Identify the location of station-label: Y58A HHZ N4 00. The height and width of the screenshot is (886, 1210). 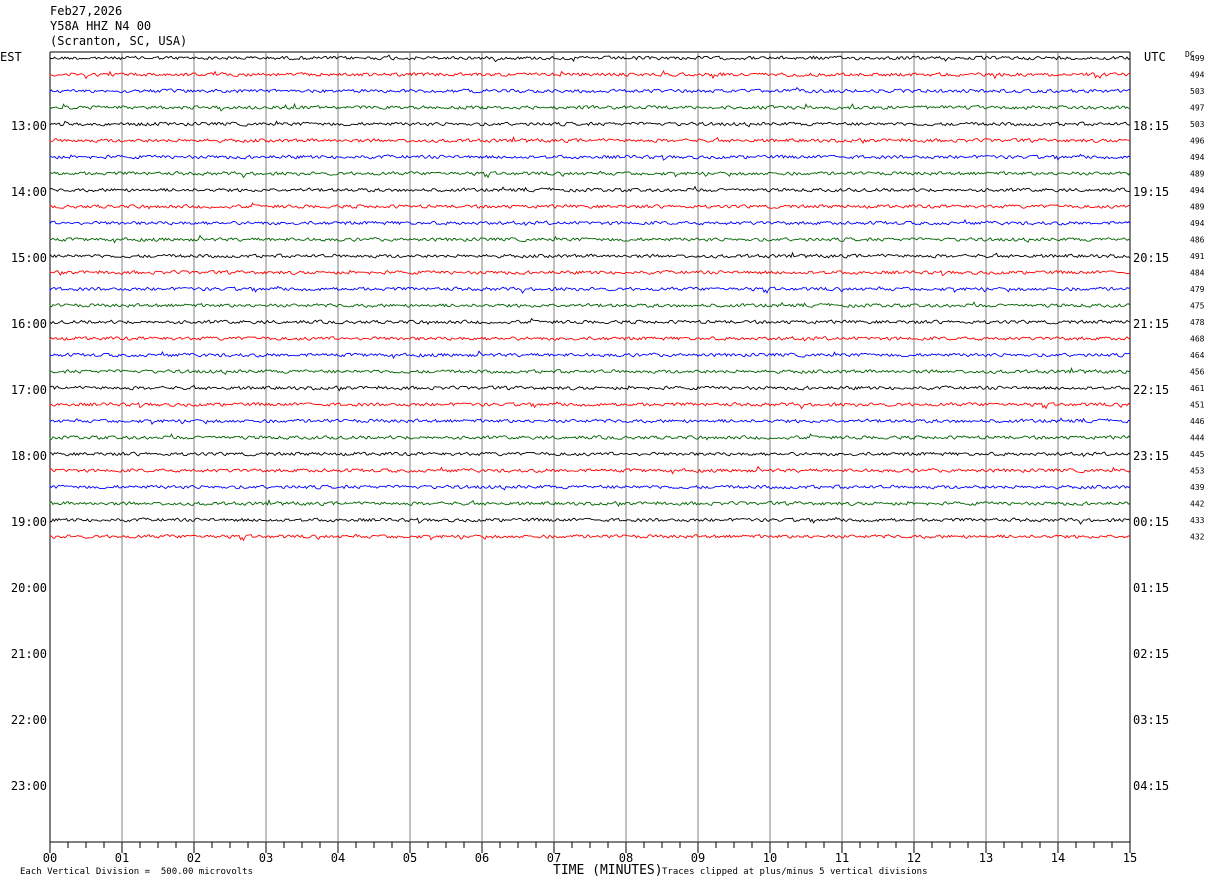
(101, 26).